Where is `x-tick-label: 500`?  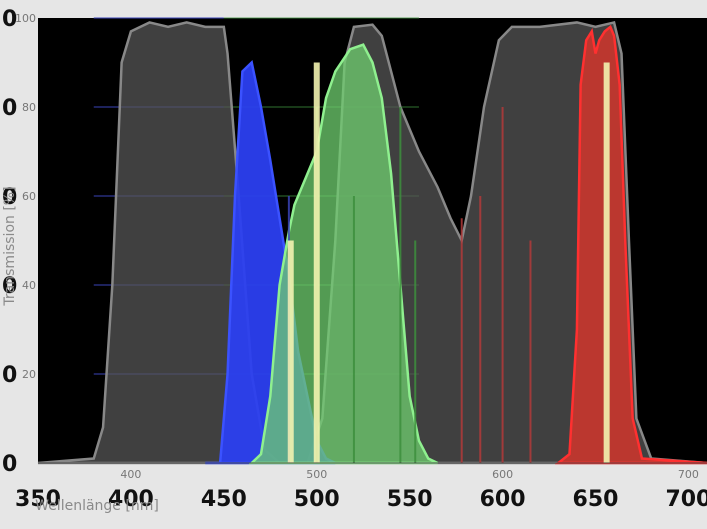 x-tick-label: 500 is located at coordinates (317, 499).